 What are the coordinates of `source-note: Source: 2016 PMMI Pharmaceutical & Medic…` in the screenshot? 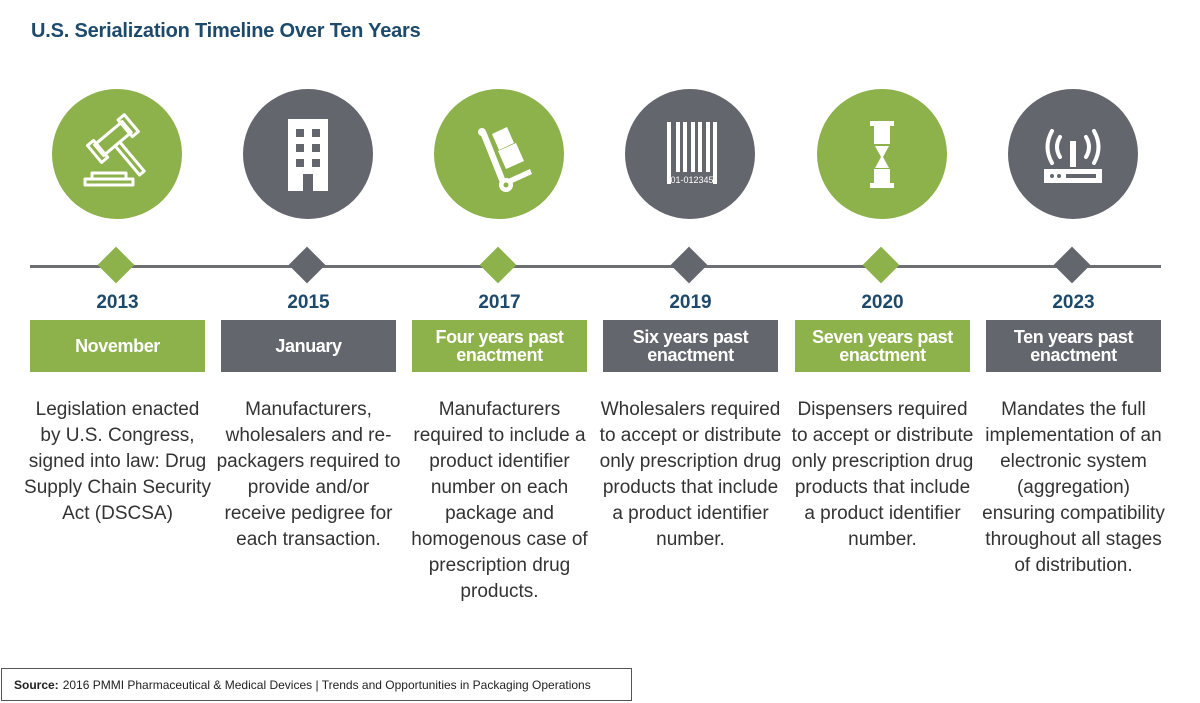 It's located at (316, 684).